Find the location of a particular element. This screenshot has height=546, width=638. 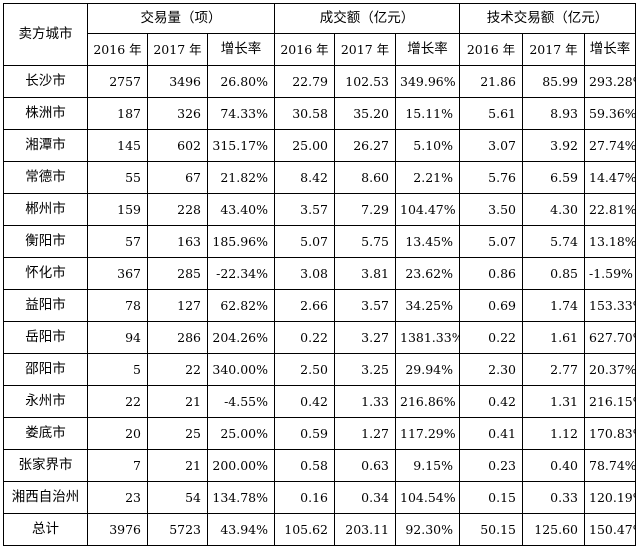

value-cell: 326 is located at coordinates (177, 113).